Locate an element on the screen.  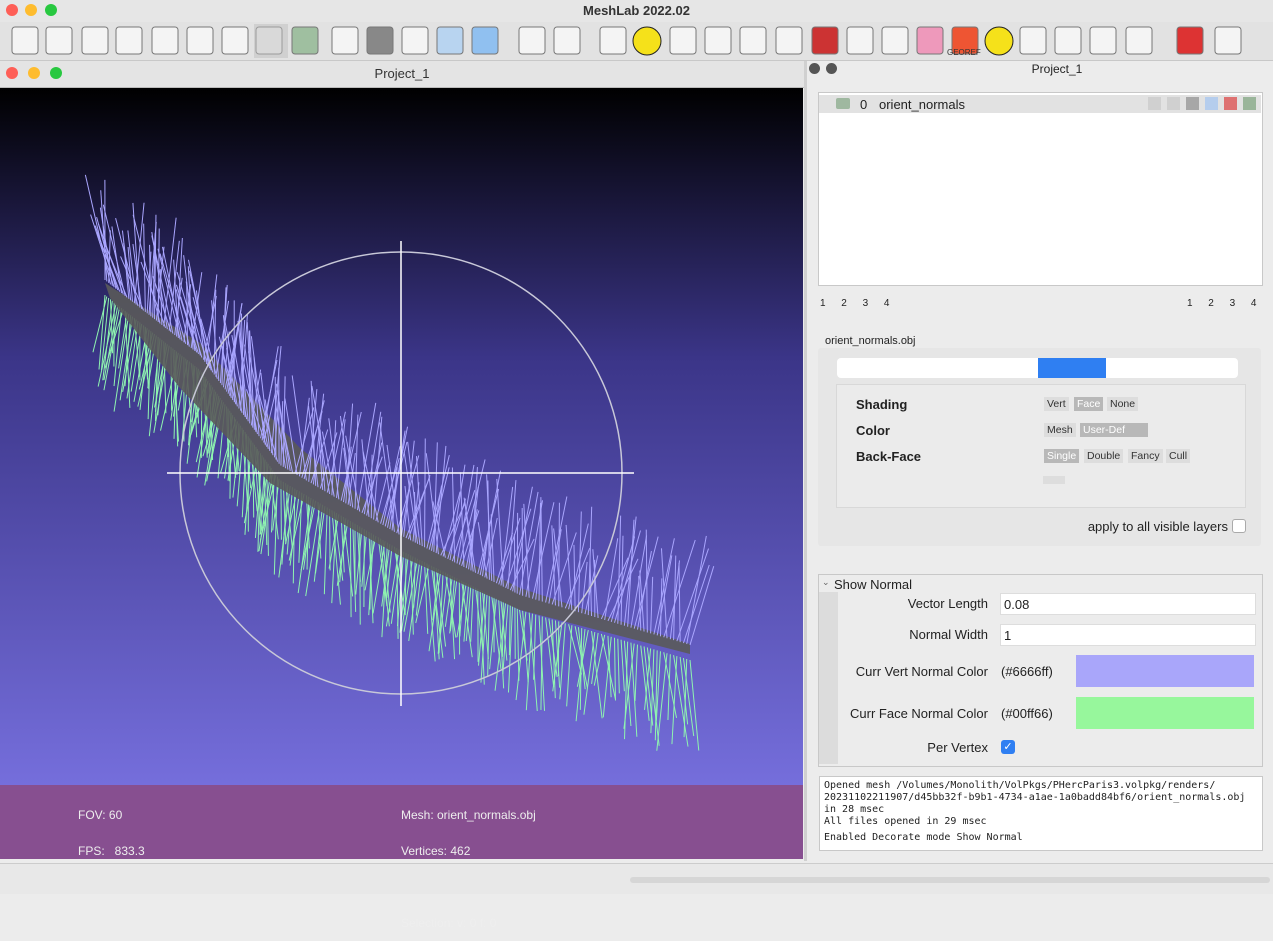
info-line: Mesh: orient_normals.obj is located at coordinates (468, 815).